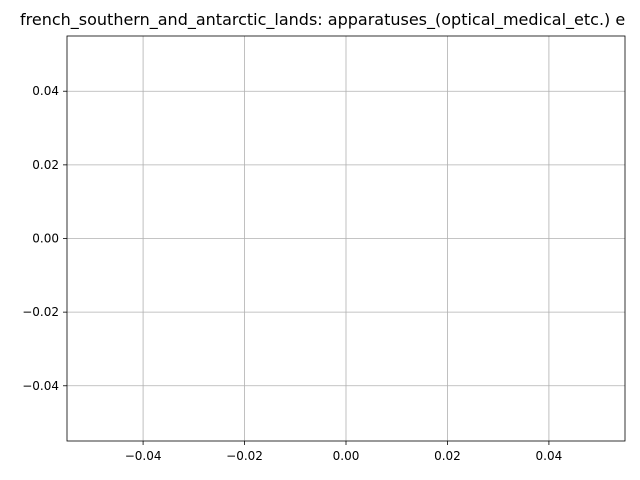 The width and height of the screenshot is (640, 480). Describe the element at coordinates (40, 386) in the screenshot. I see `y-tick-label: −0.04` at that location.